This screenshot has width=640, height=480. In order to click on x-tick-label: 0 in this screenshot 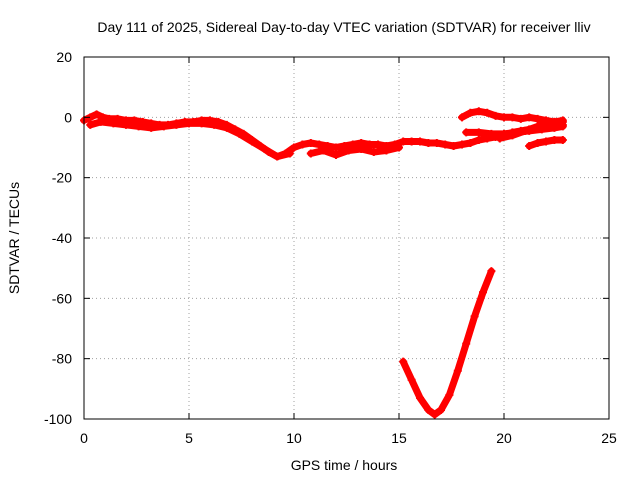, I will do `click(84, 438)`.